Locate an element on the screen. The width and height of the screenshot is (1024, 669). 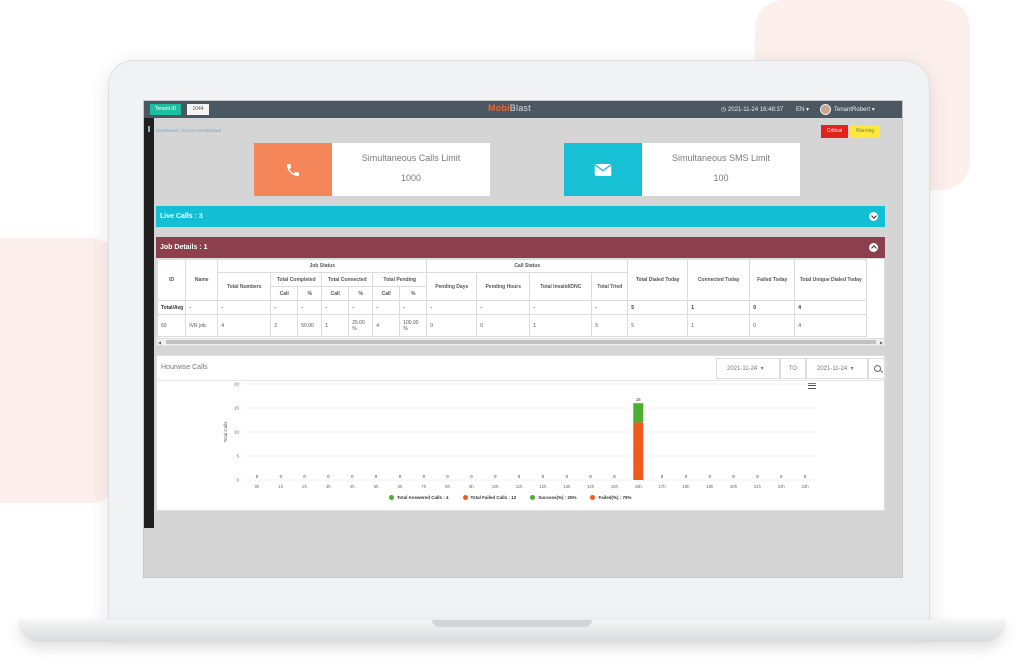
app-logo: MobiBlast is located at coordinates (509, 108).